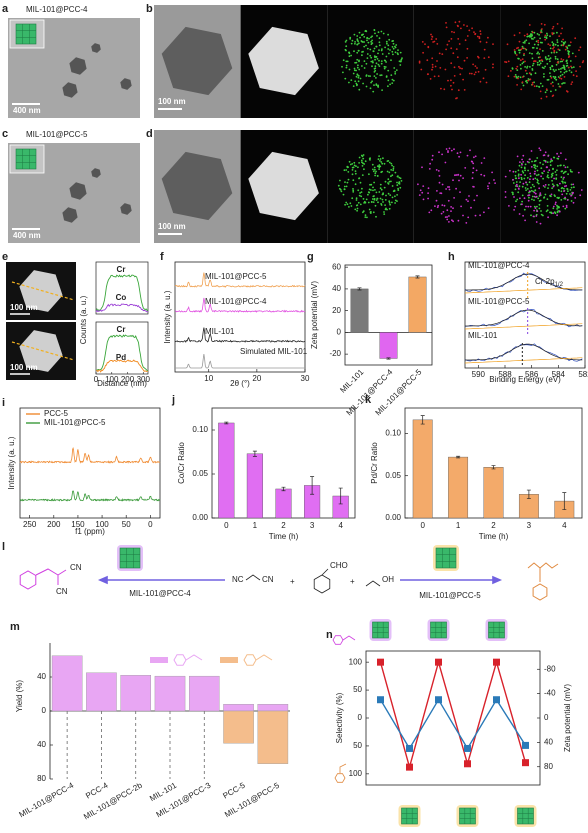 This screenshot has height=833, width=588. What do you see at coordinates (524, 282) in the screenshot?
I see `xps-fit` at bounding box center [524, 282].